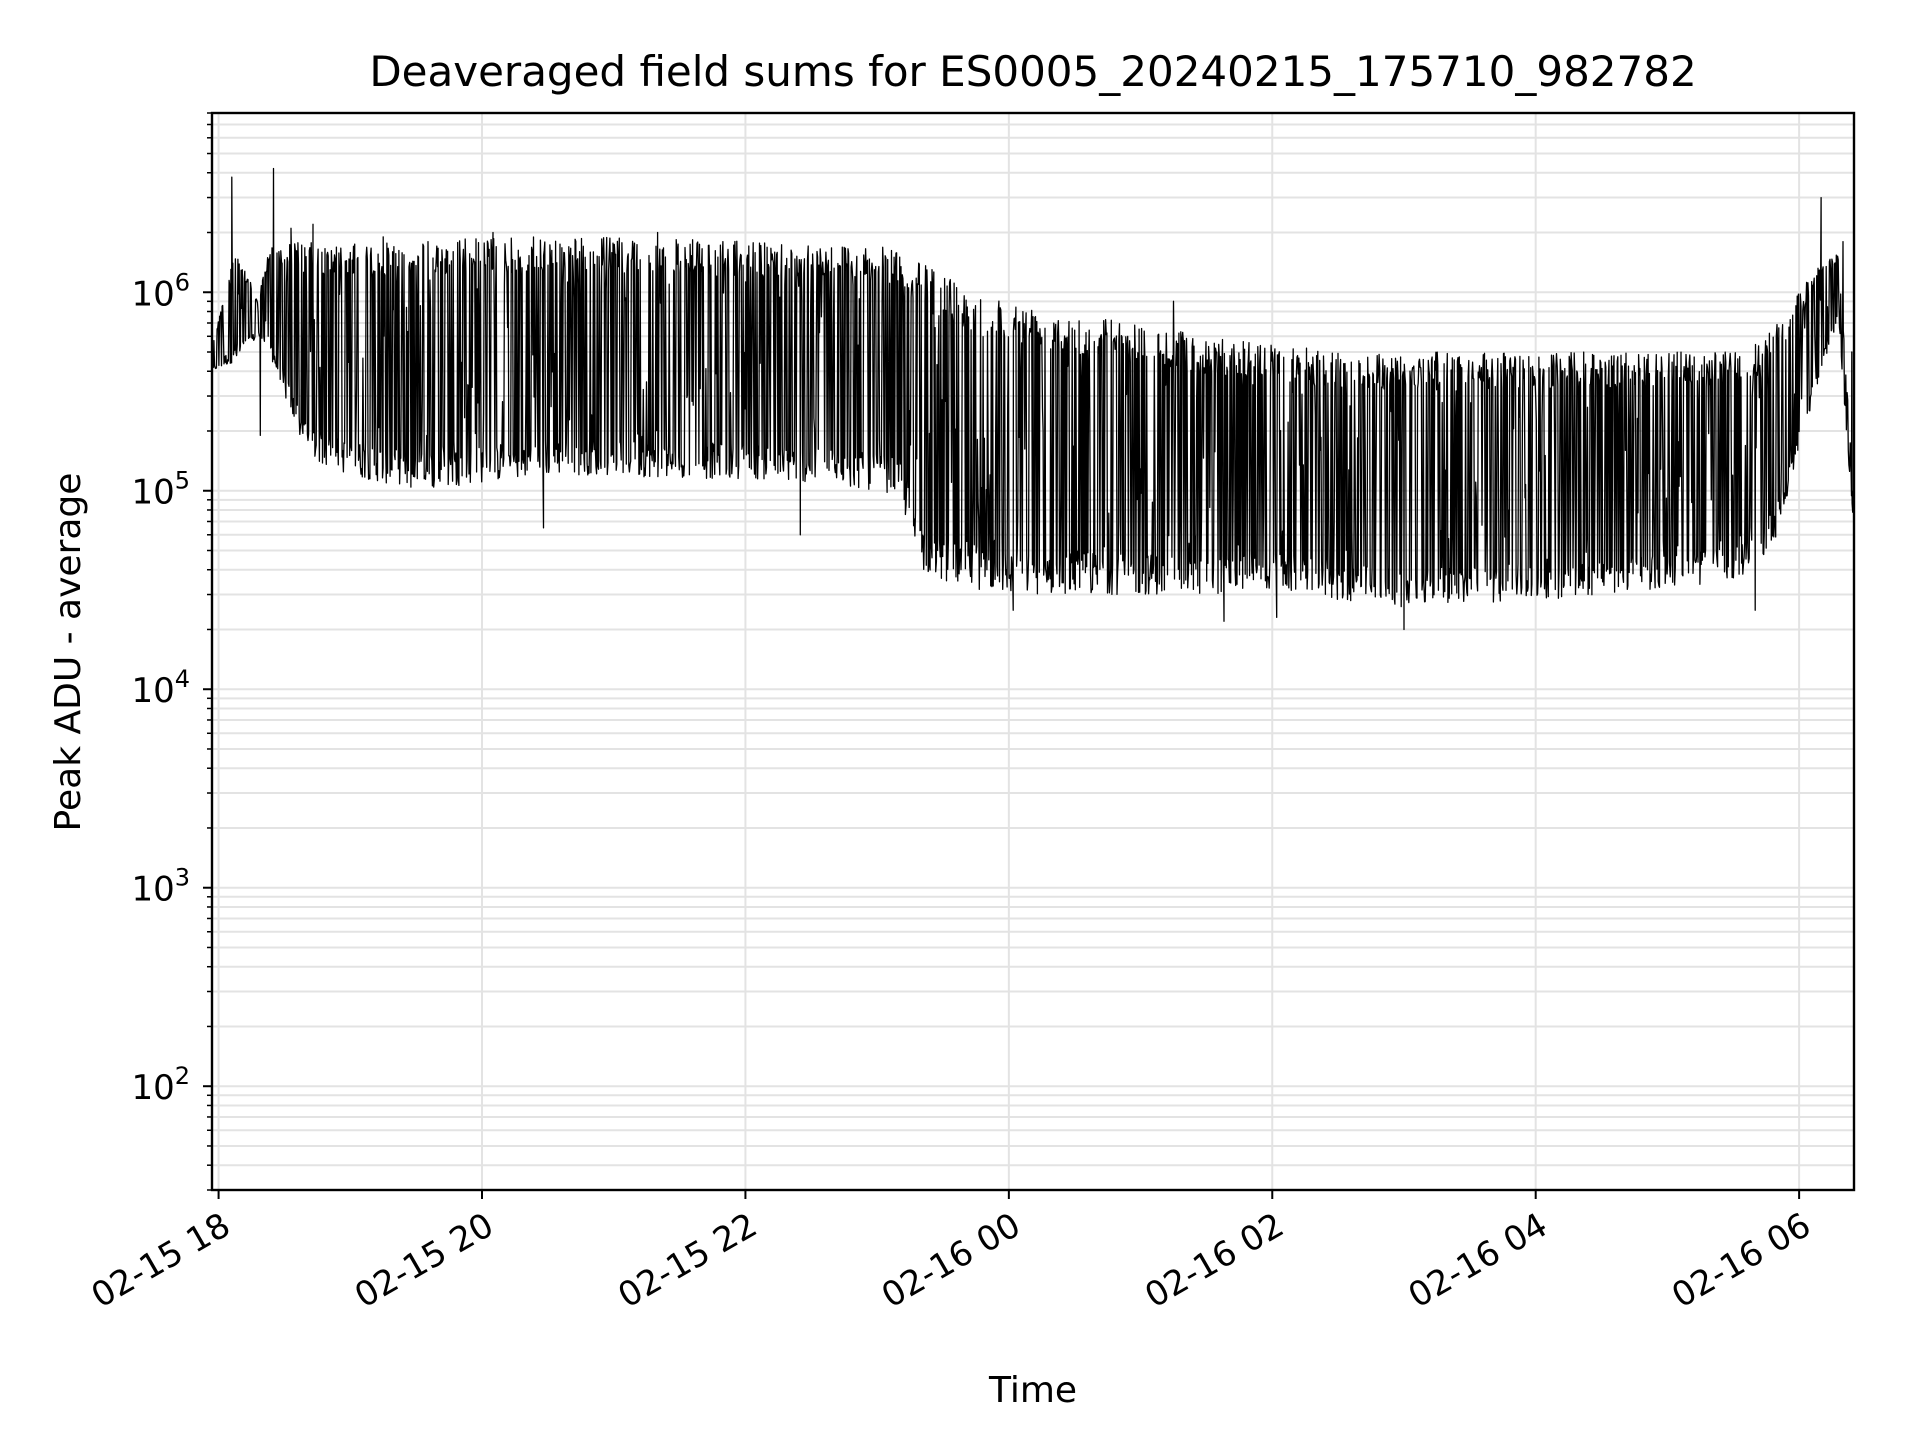 The image size is (1920, 1440). Describe the element at coordinates (1032, 1390) in the screenshot. I see `x-axis-label: Time` at that location.